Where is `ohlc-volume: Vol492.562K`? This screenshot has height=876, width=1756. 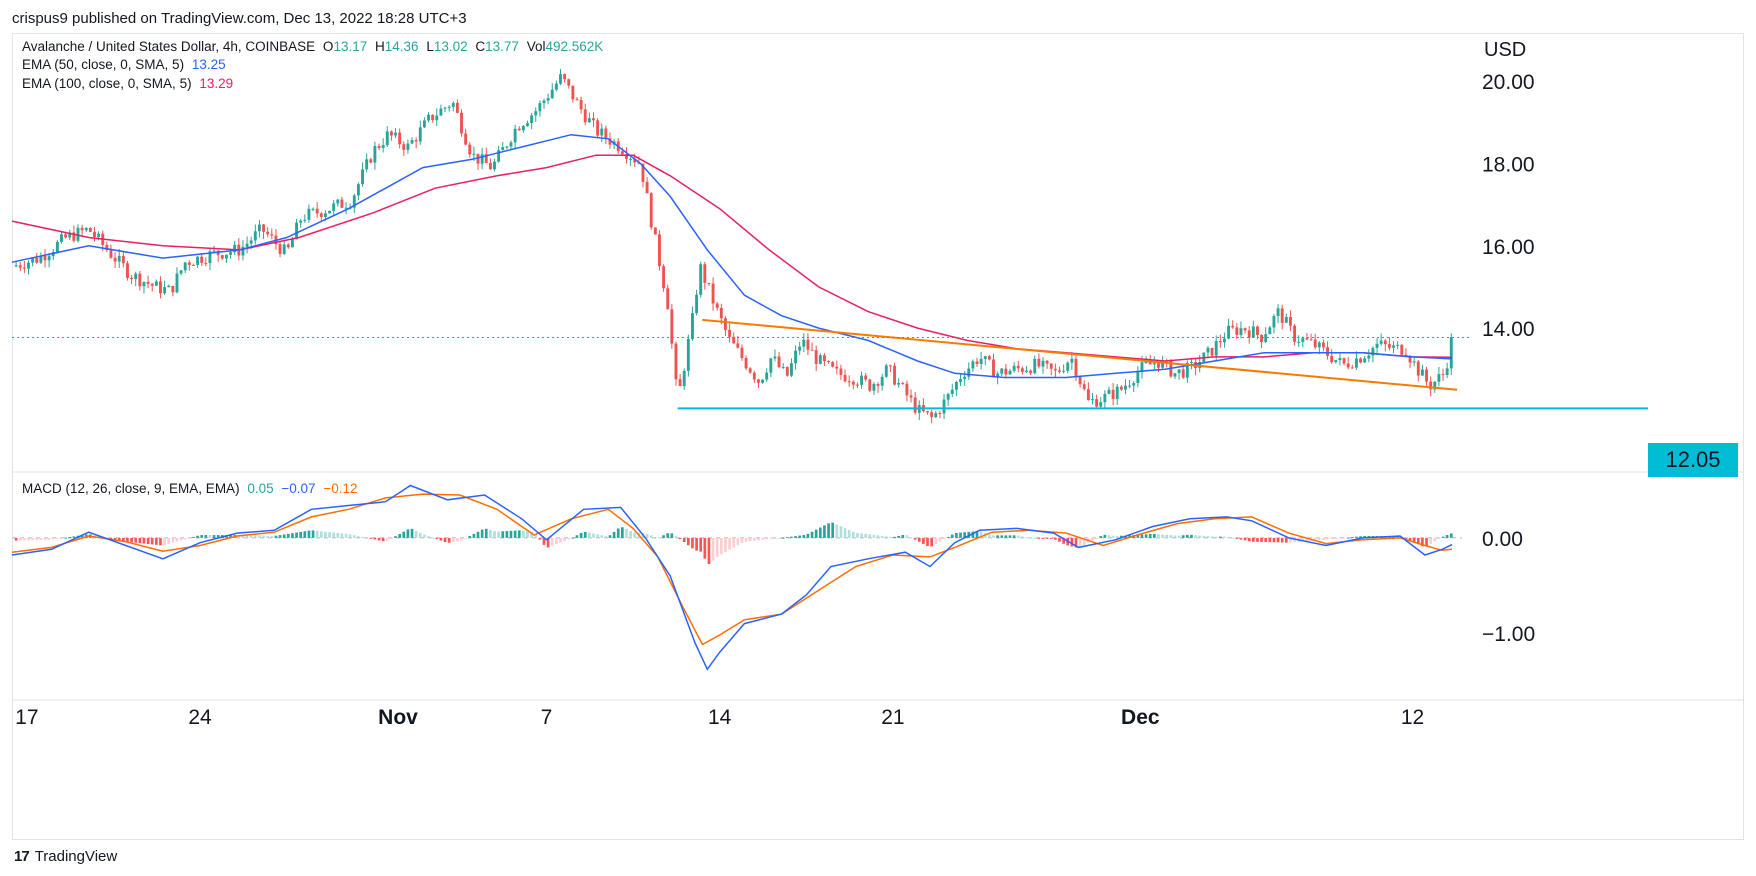 ohlc-volume: Vol492.562K is located at coordinates (565, 46).